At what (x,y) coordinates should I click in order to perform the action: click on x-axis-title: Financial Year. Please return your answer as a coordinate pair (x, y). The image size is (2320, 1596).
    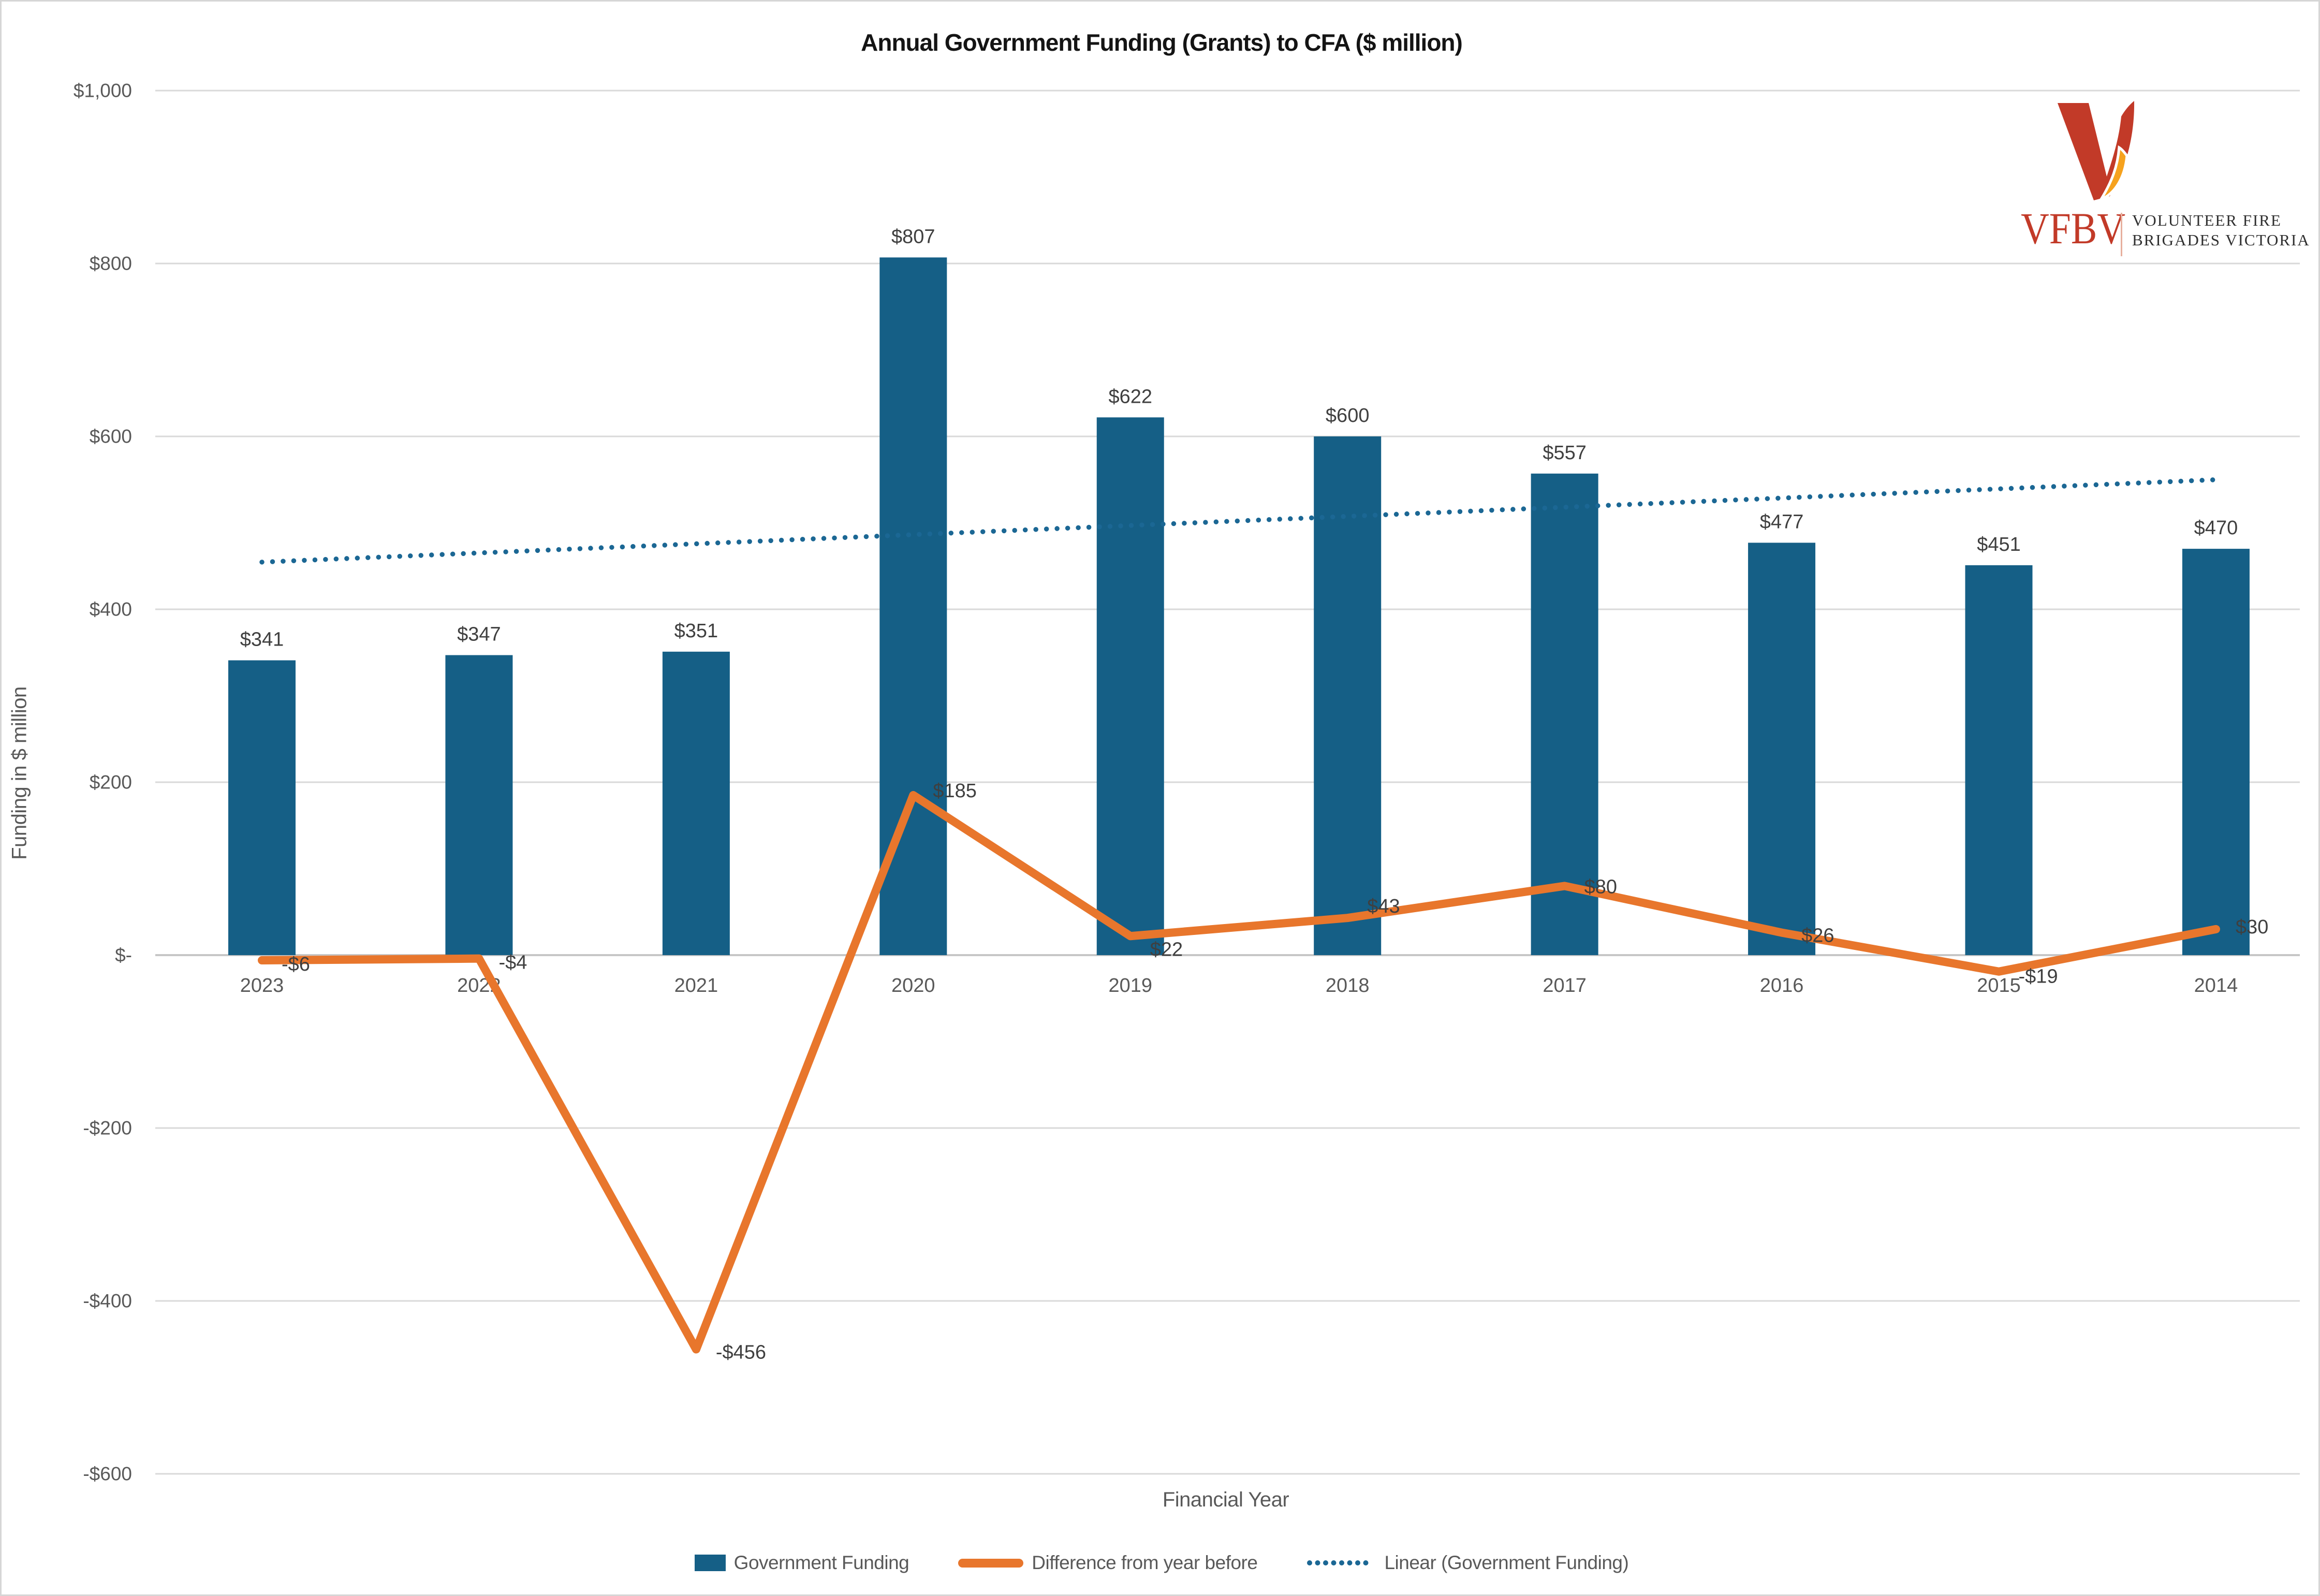
    Looking at the image, I should click on (1225, 1499).